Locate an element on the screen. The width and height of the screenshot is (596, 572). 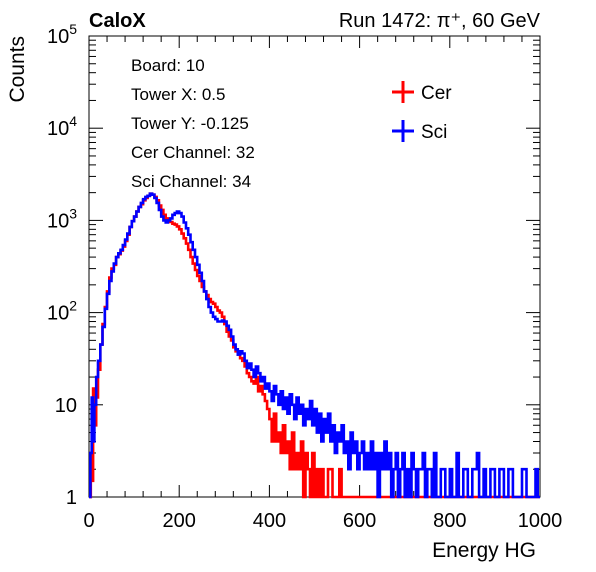
header-left-label: CaloX is located at coordinates (117, 21).